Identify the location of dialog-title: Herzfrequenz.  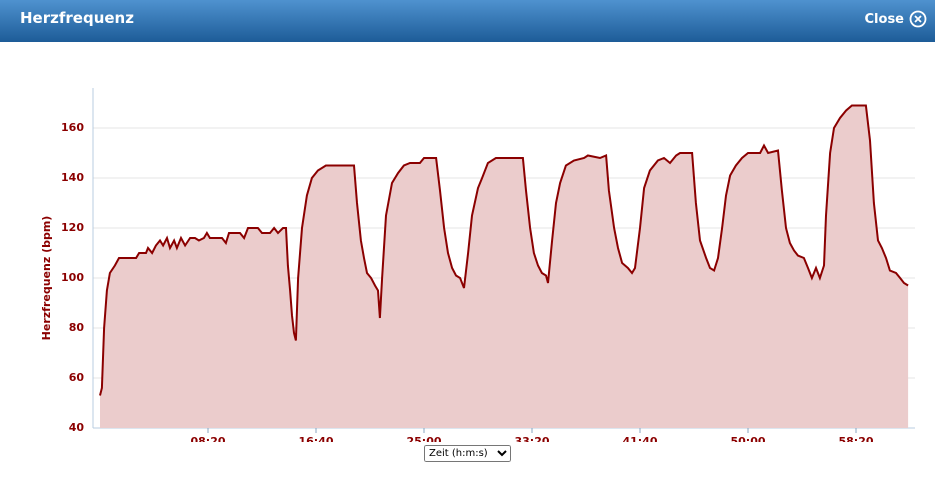
(77, 18).